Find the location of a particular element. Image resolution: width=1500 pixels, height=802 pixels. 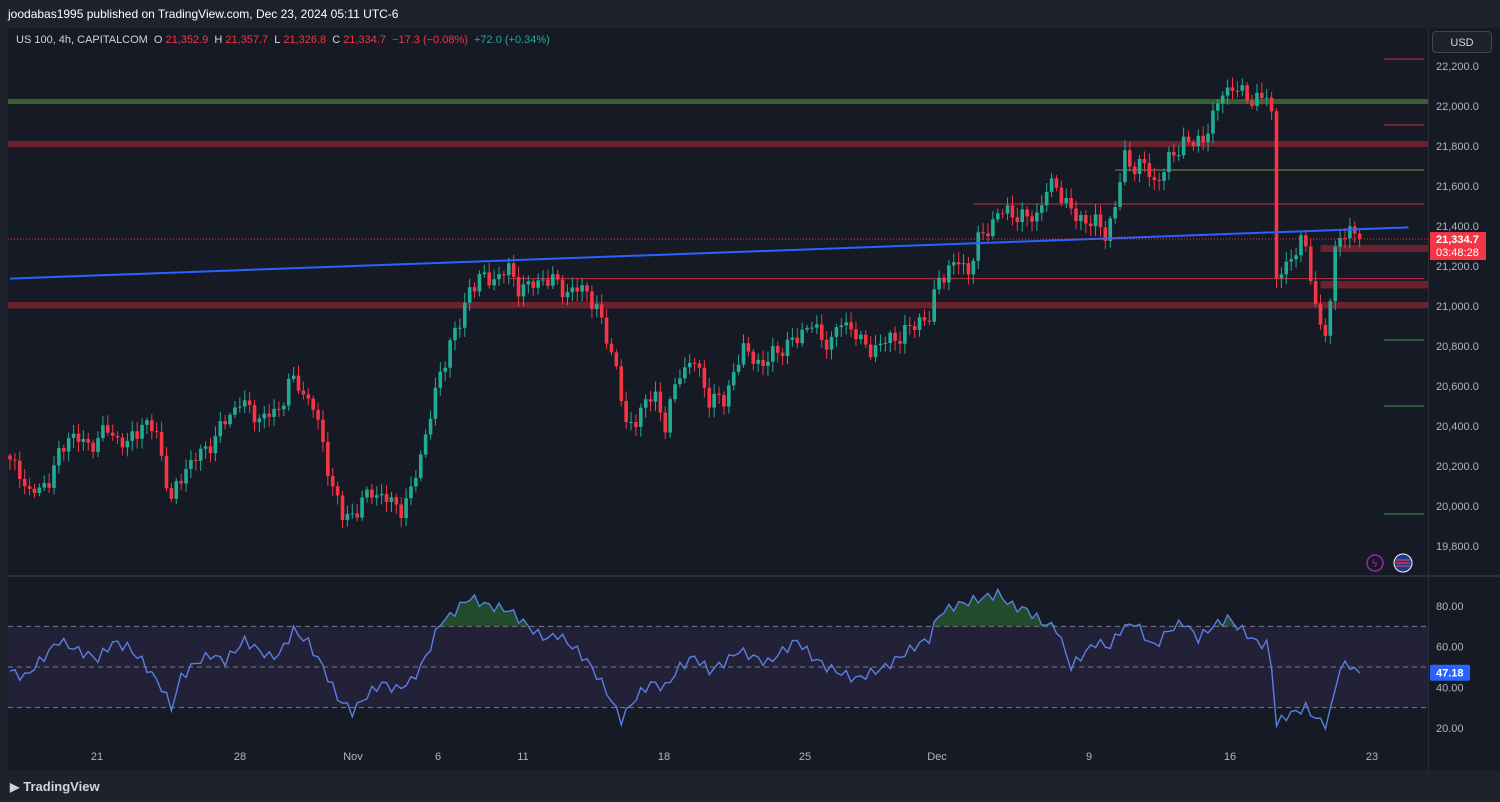

rsi-tick-label: 80.00 is located at coordinates (1450, 607).